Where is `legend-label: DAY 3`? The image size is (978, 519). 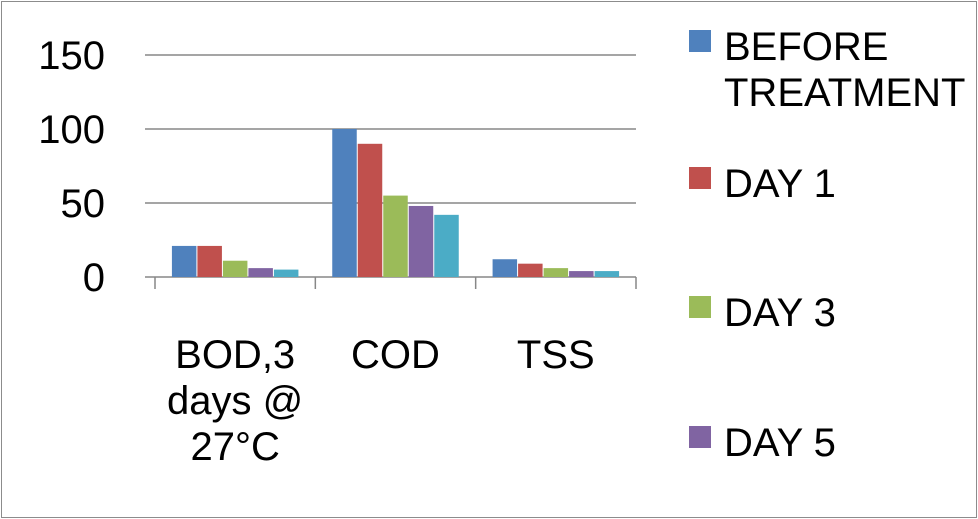 legend-label: DAY 3 is located at coordinates (780, 313).